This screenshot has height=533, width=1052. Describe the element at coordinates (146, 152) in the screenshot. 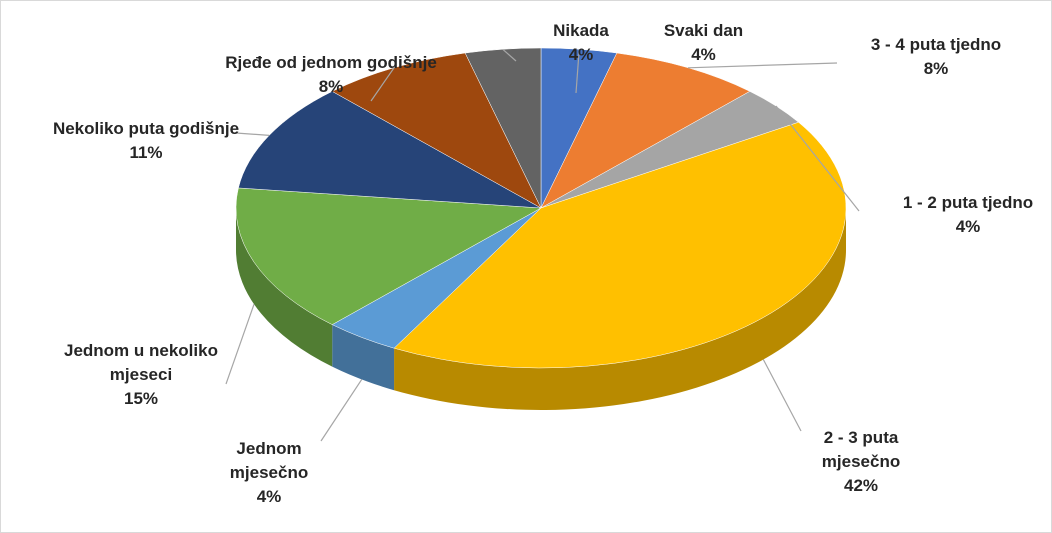

I see `label-value: 11%` at that location.